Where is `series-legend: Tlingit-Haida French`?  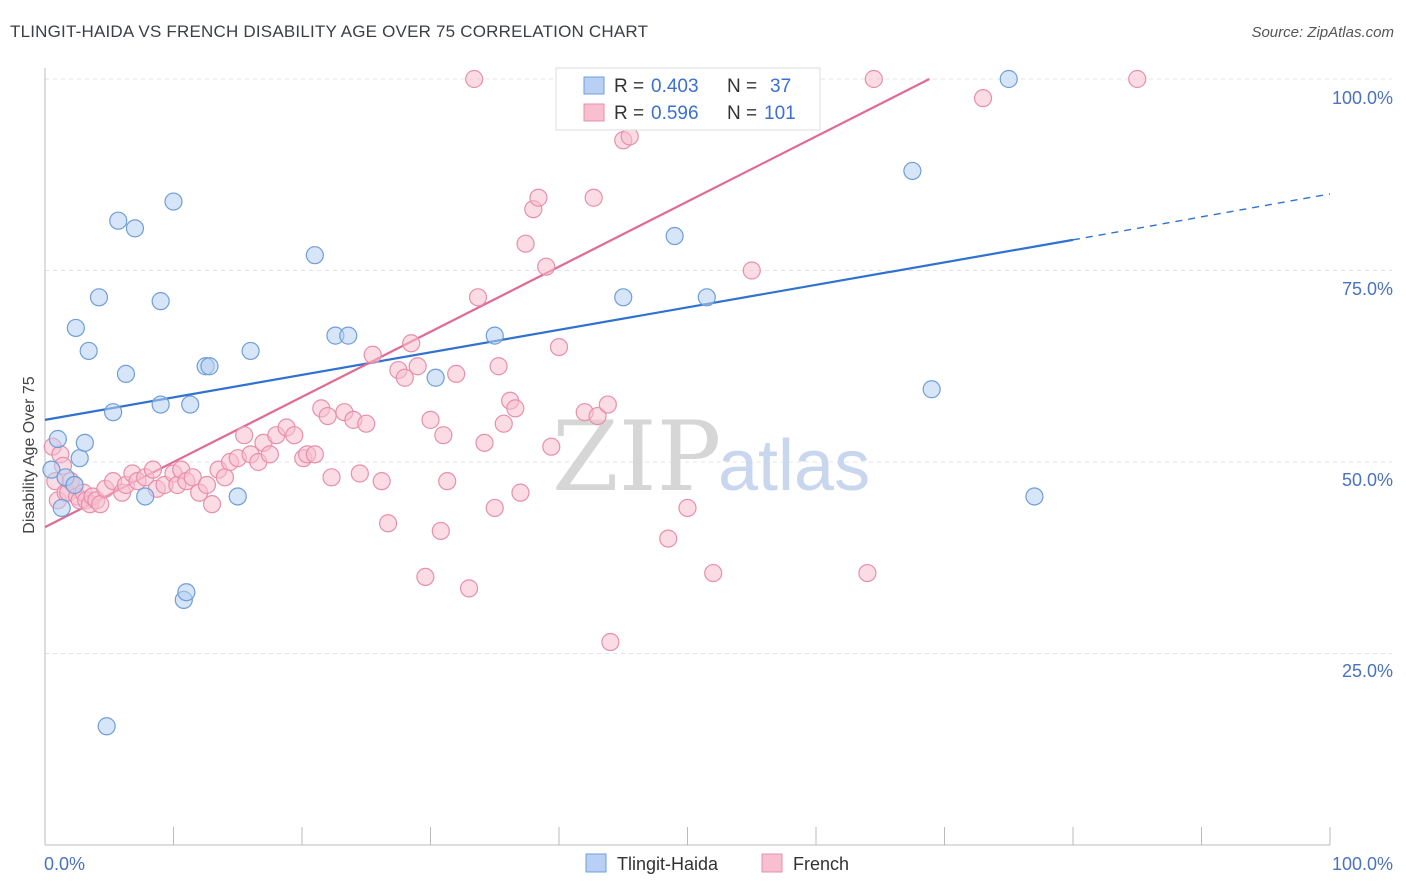
series-legend: Tlingit-Haida French is located at coordinates (717, 863).